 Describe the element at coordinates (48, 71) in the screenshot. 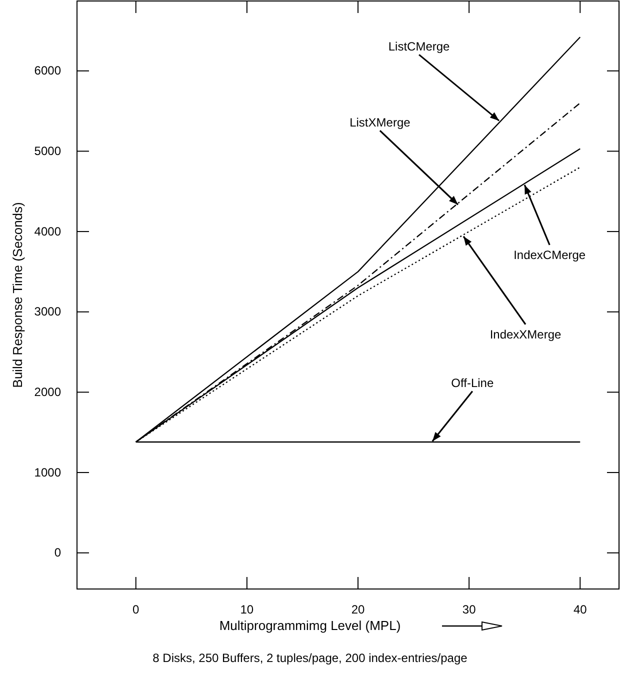

I see `y-tick-label: 6000` at that location.